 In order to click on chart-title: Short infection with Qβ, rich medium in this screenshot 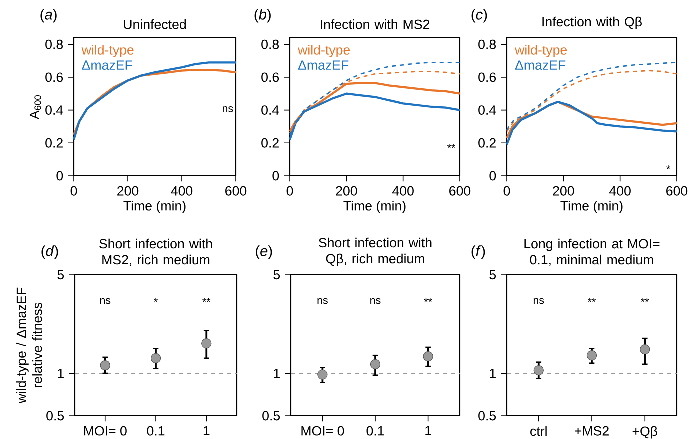, I will do `click(375, 252)`.